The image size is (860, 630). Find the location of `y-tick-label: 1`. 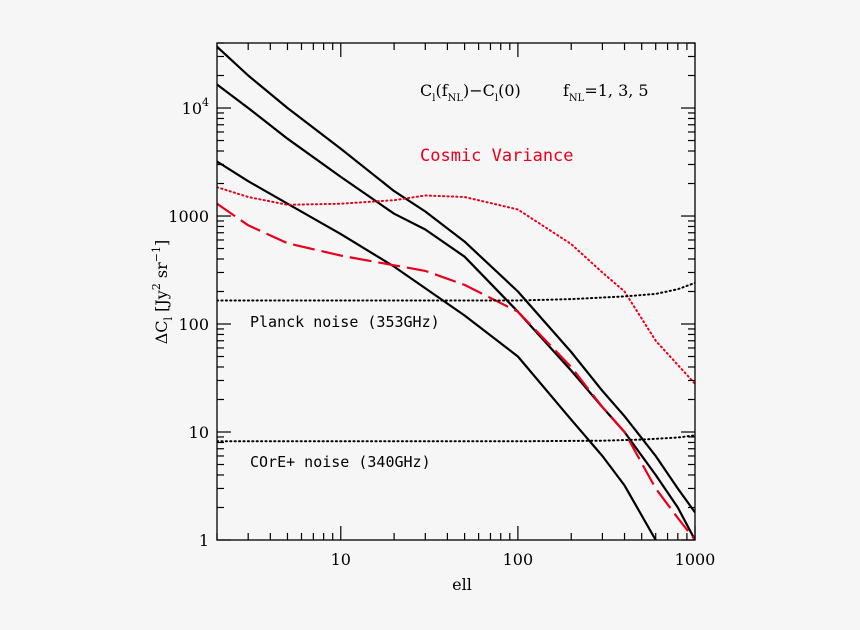

y-tick-label: 1 is located at coordinates (204, 540).